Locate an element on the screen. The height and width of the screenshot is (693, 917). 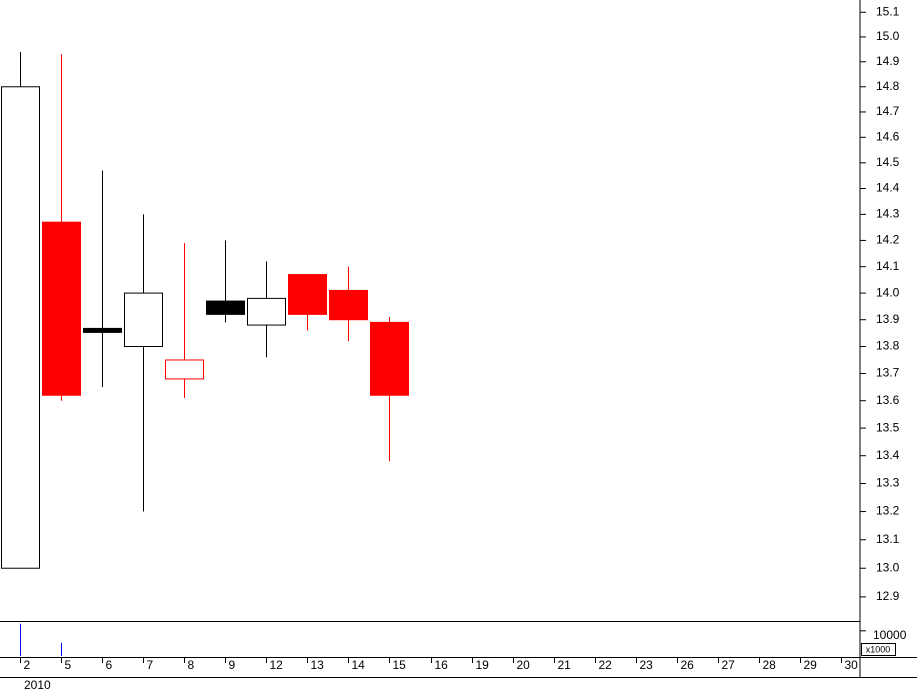
x-tick-label: 30 is located at coordinates (852, 665).